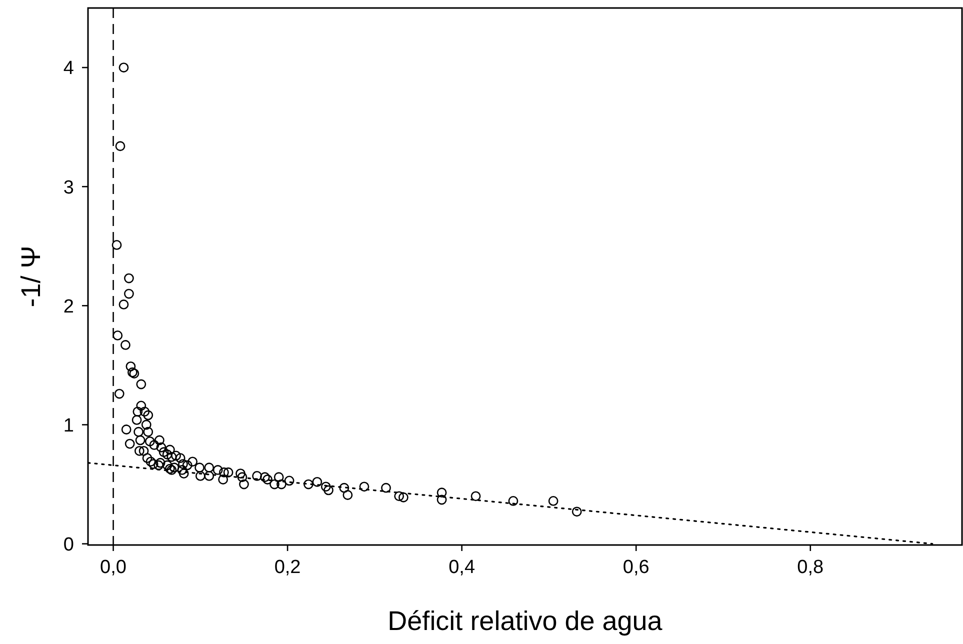 The image size is (963, 644). I want to click on x-tick-label: 0,6, so click(636, 567).